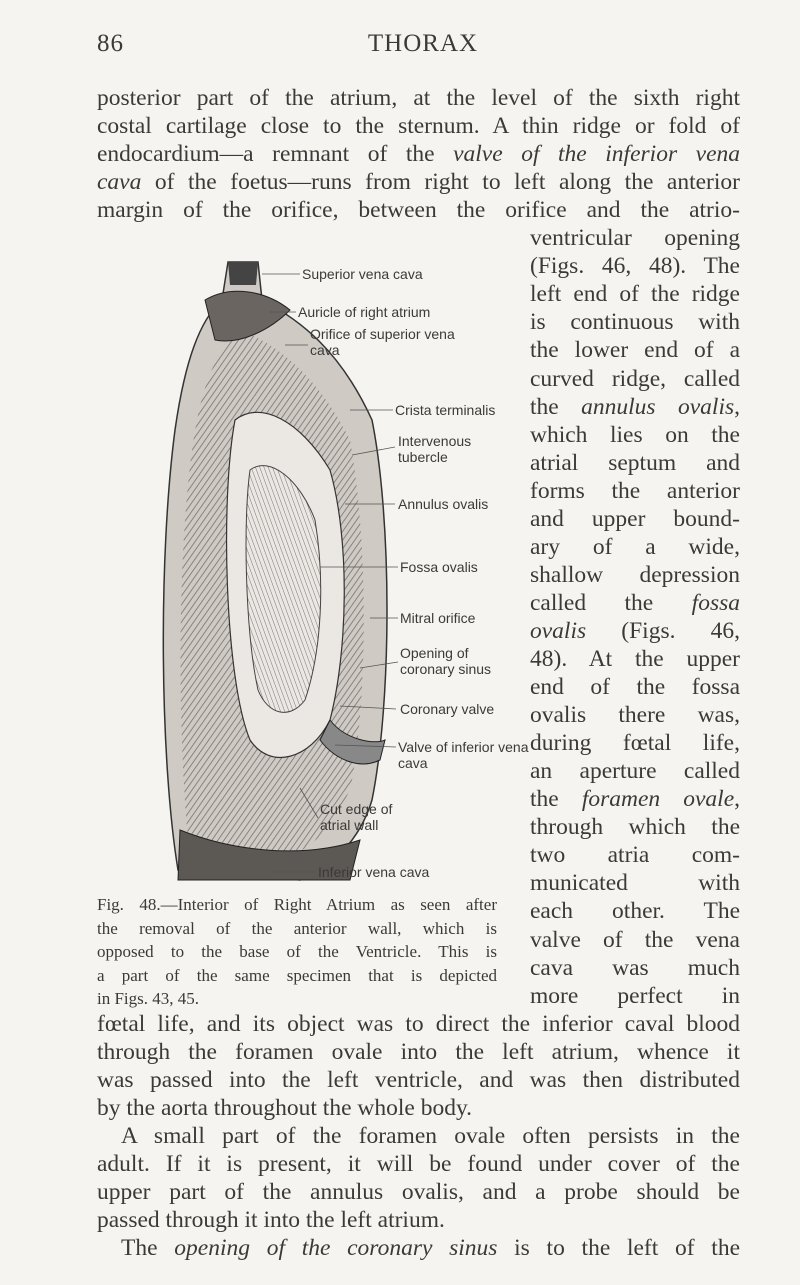 This screenshot has width=800, height=1285. I want to click on italic-run: opening of the coronary sinus, so click(336, 1248).